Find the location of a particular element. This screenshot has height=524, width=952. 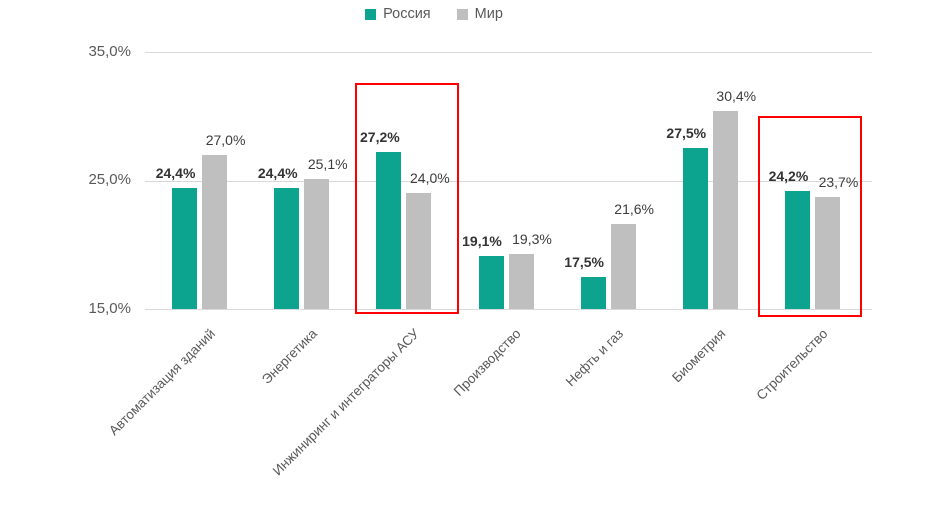

legend-item-mir: Мир is located at coordinates (479, 14).